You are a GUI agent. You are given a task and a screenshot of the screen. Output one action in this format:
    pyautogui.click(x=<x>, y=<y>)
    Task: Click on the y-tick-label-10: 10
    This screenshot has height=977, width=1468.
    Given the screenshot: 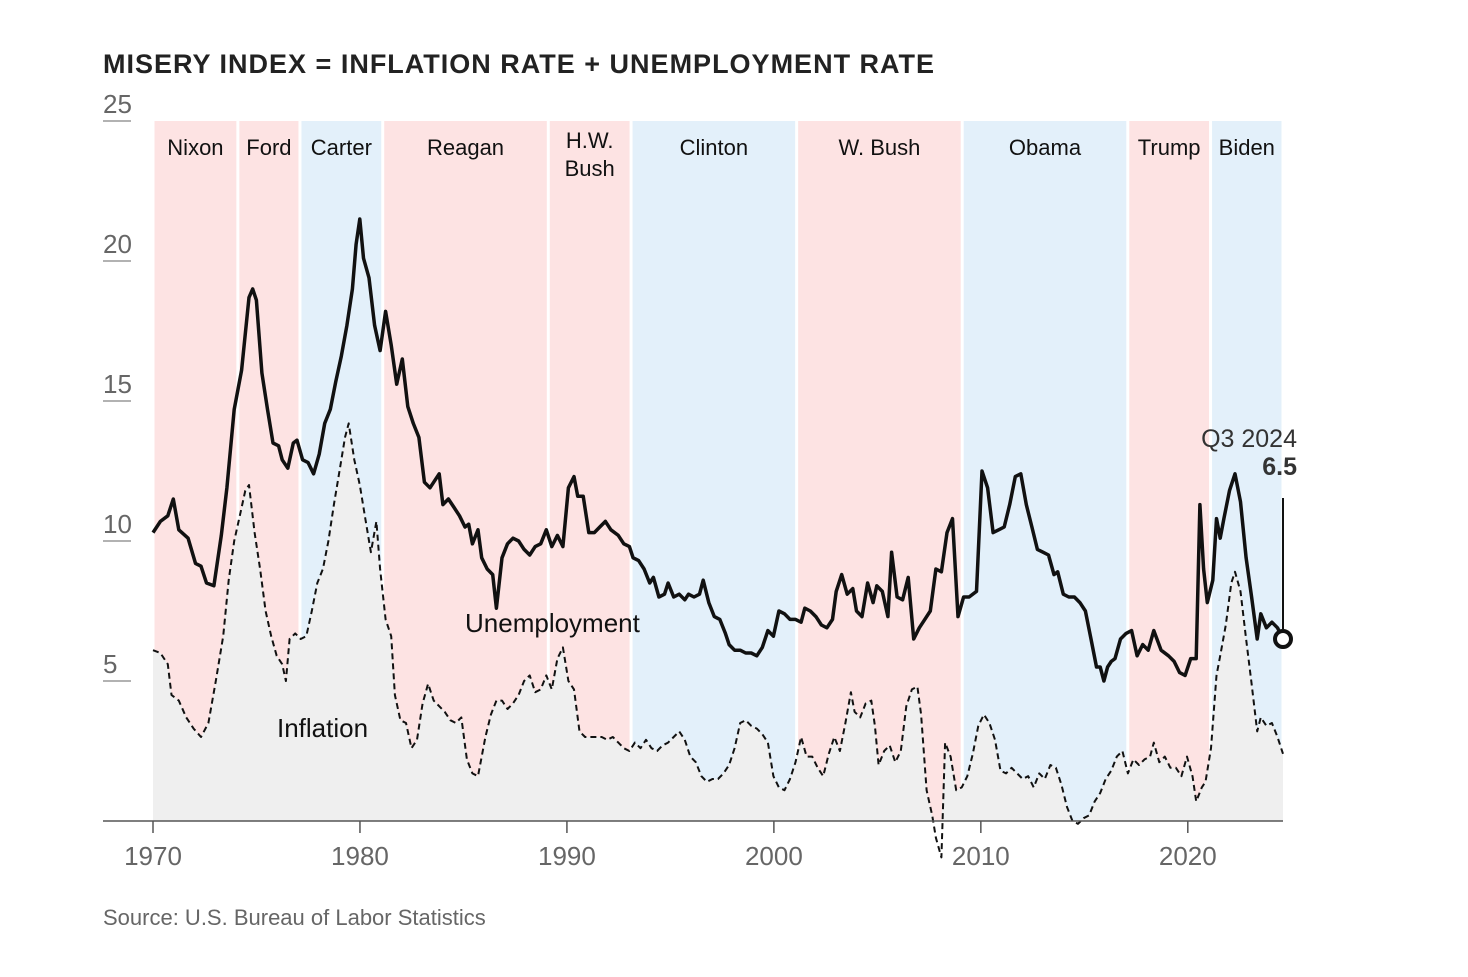 What is the action you would take?
    pyautogui.click(x=117, y=524)
    